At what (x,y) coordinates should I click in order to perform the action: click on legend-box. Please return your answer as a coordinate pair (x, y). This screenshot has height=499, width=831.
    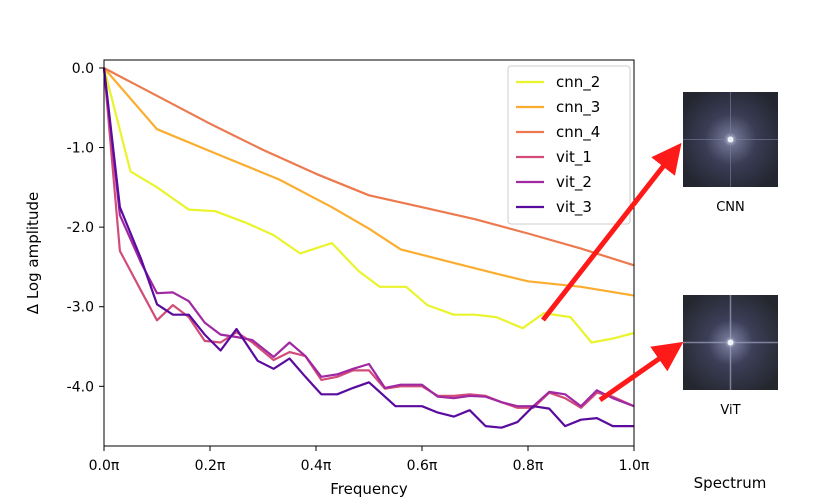
    Looking at the image, I should click on (569, 145).